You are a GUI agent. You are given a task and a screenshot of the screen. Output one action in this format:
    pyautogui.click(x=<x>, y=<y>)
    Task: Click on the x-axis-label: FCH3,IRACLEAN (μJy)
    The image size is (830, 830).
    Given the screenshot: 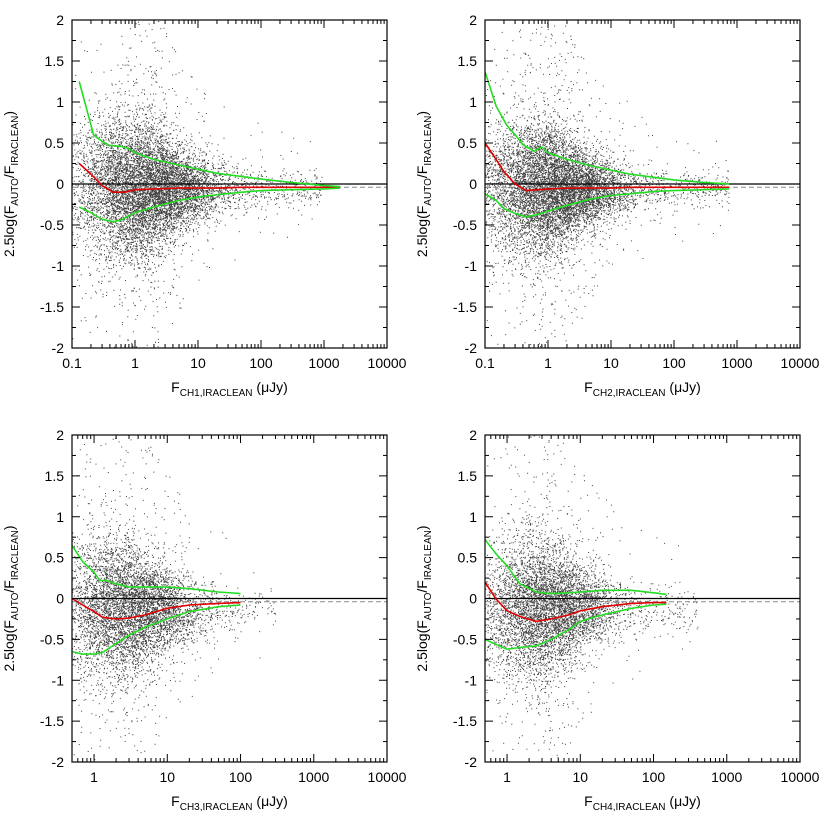 What is the action you would take?
    pyautogui.click(x=229, y=803)
    